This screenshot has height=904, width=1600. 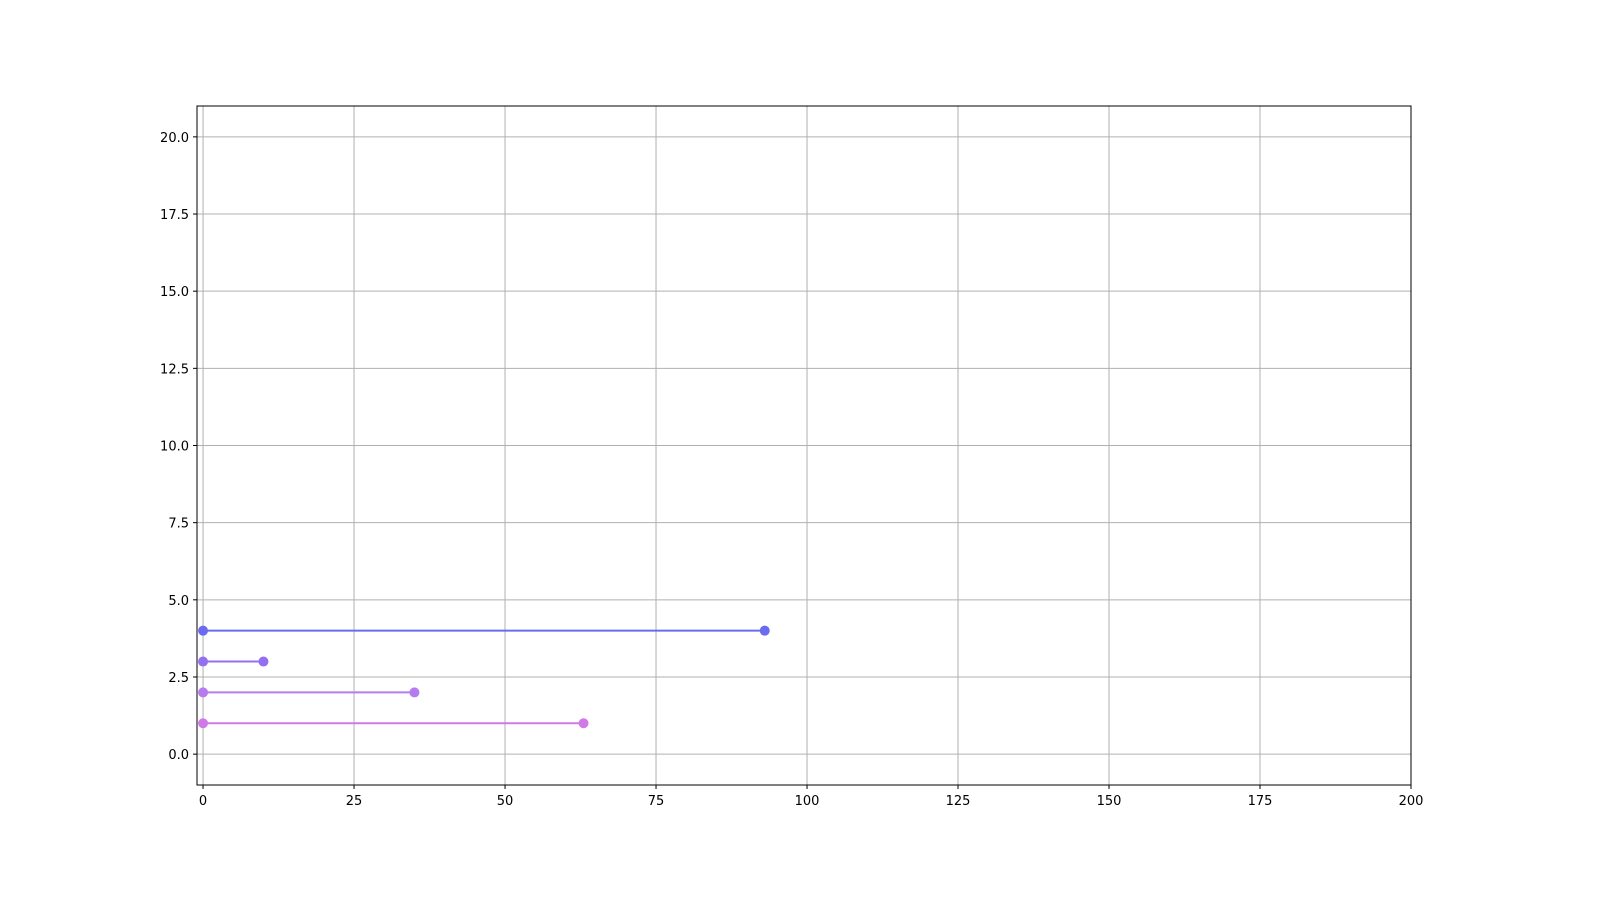 What do you see at coordinates (958, 801) in the screenshot?
I see `x-tick-label: 125` at bounding box center [958, 801].